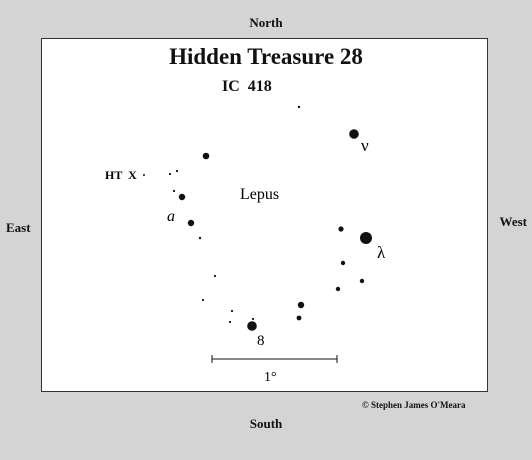 This screenshot has height=460, width=532. Describe the element at coordinates (171, 216) in the screenshot. I see `star-label-a: a` at that location.